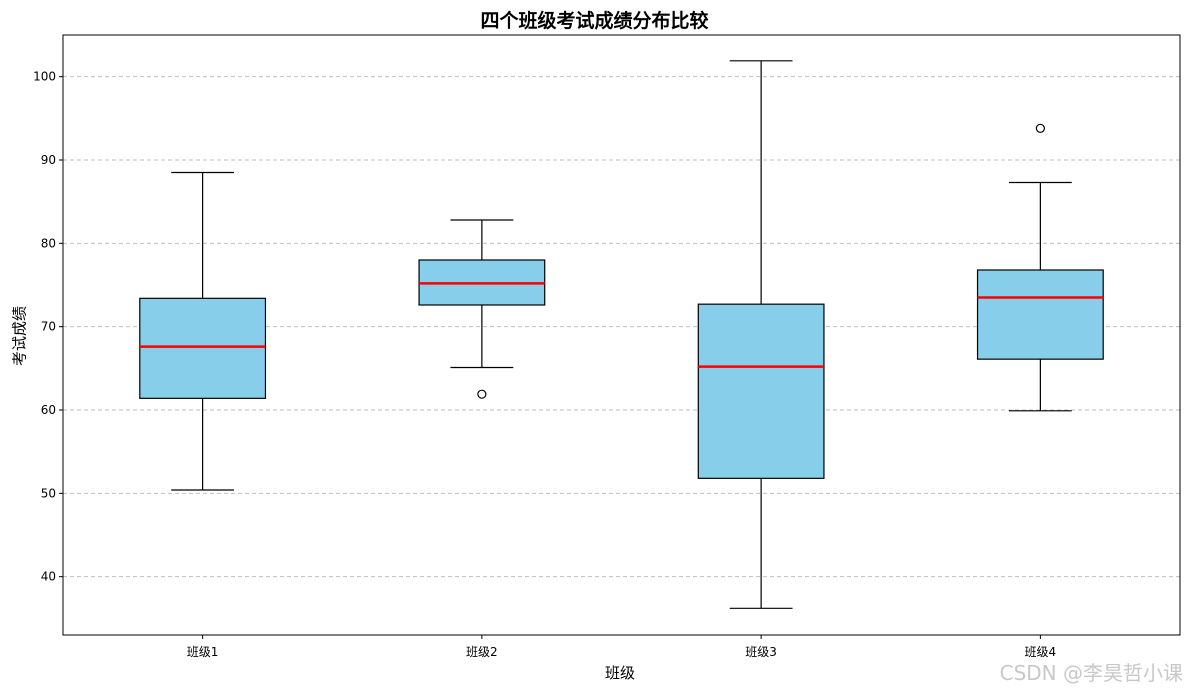 The image size is (1189, 690). Describe the element at coordinates (594, 21) in the screenshot. I see `chart-title: 四个班级考试成绩分布比较` at that location.